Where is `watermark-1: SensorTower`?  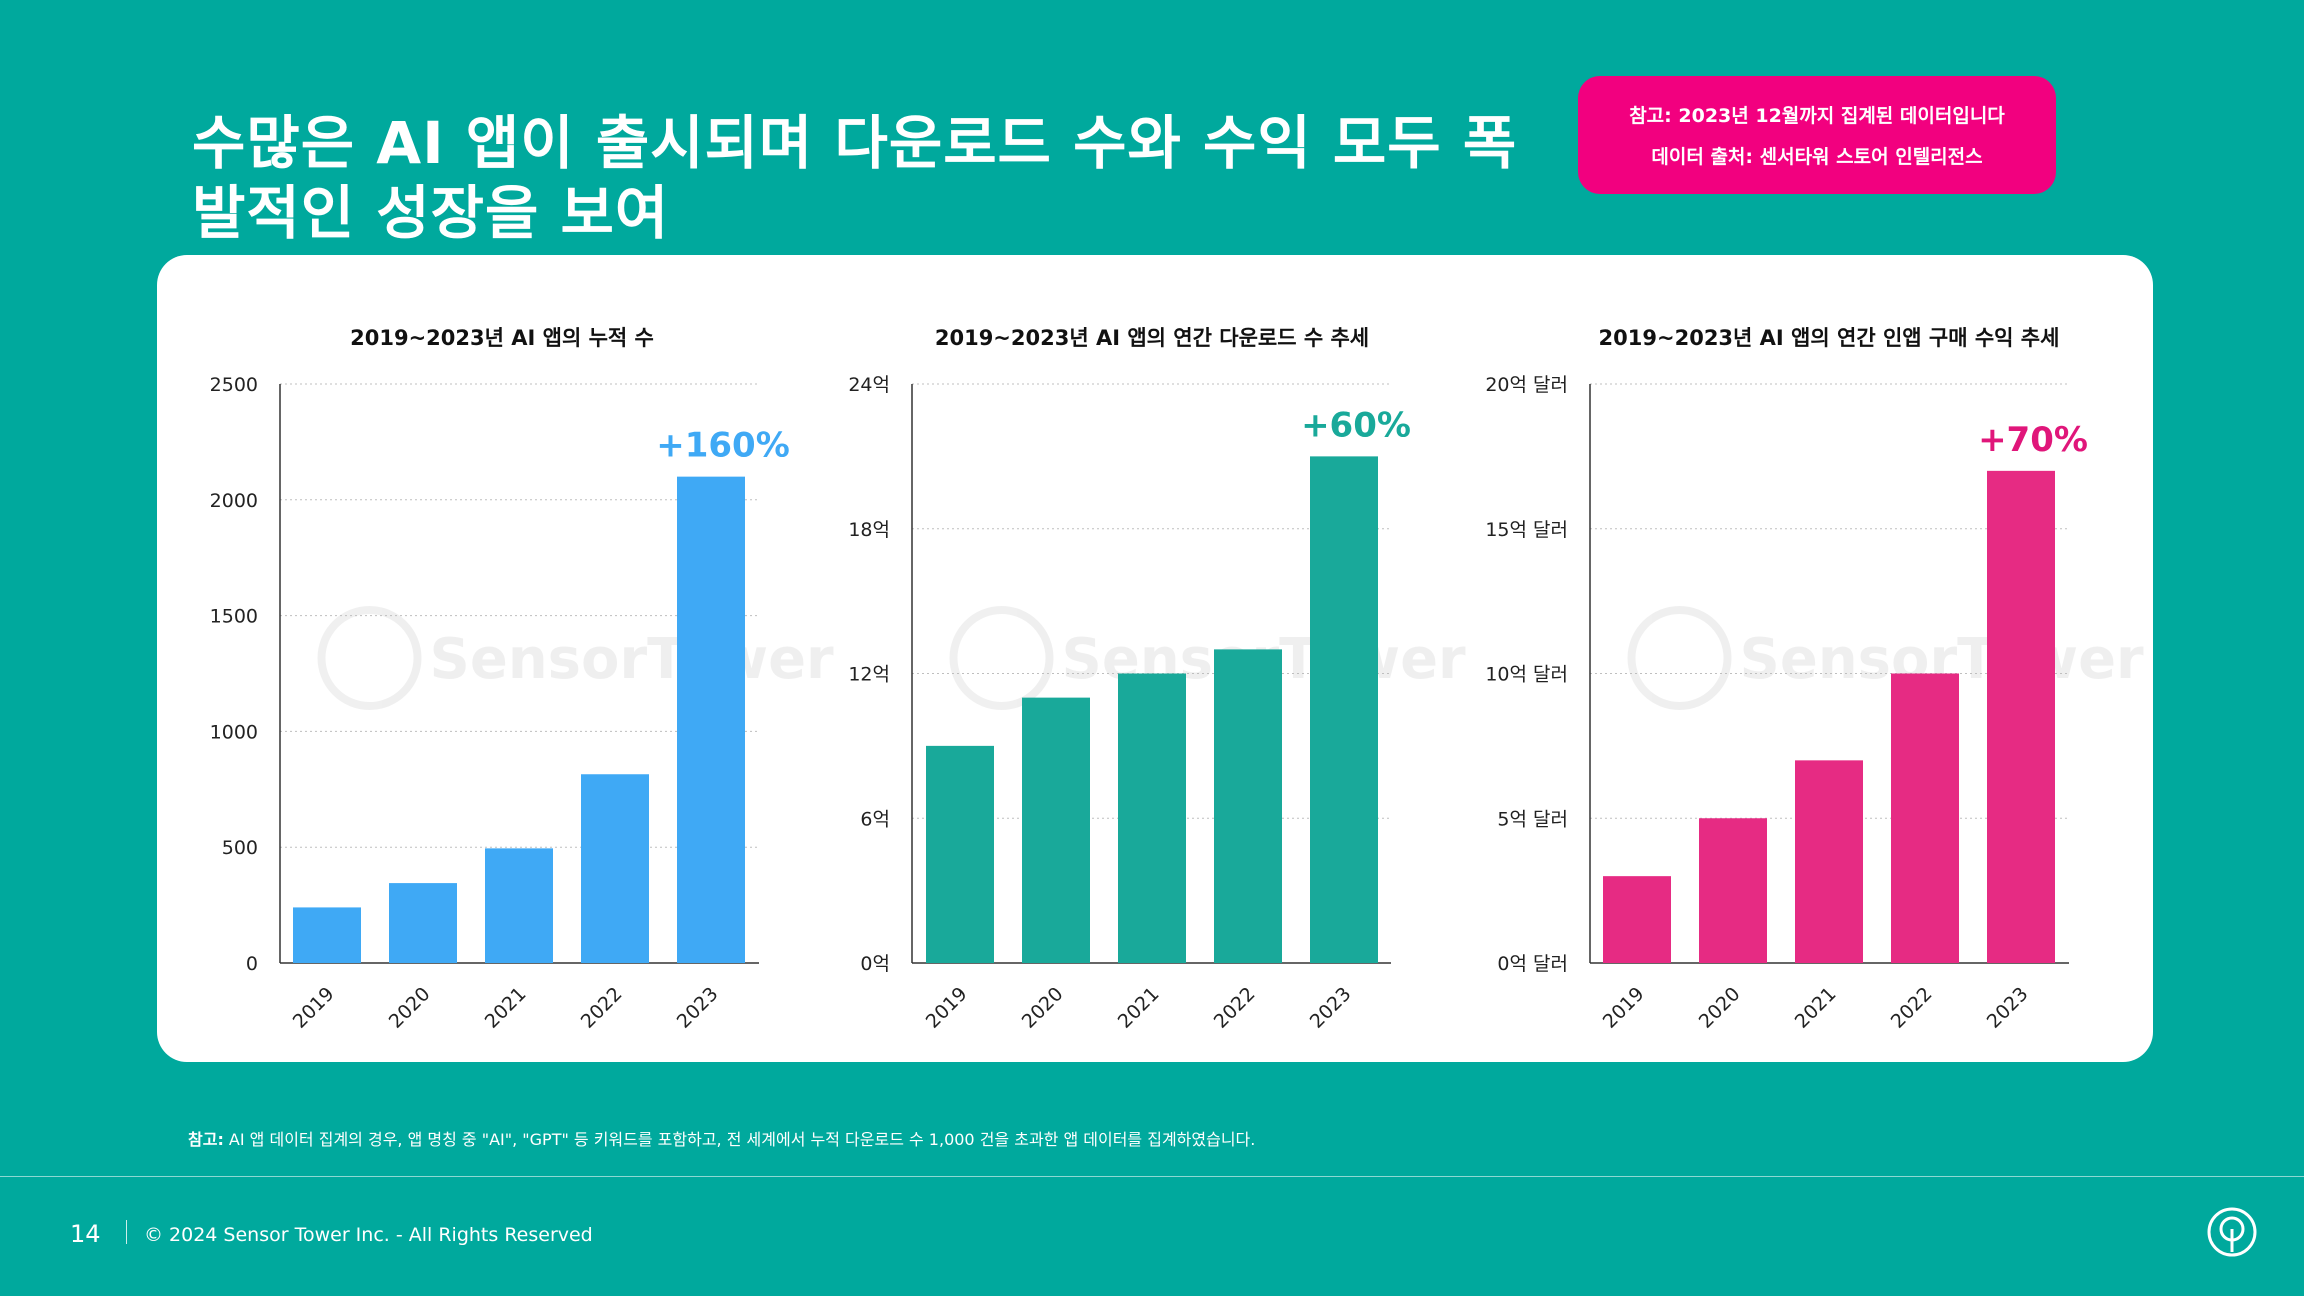
watermark-1: SensorTower is located at coordinates (576, 658).